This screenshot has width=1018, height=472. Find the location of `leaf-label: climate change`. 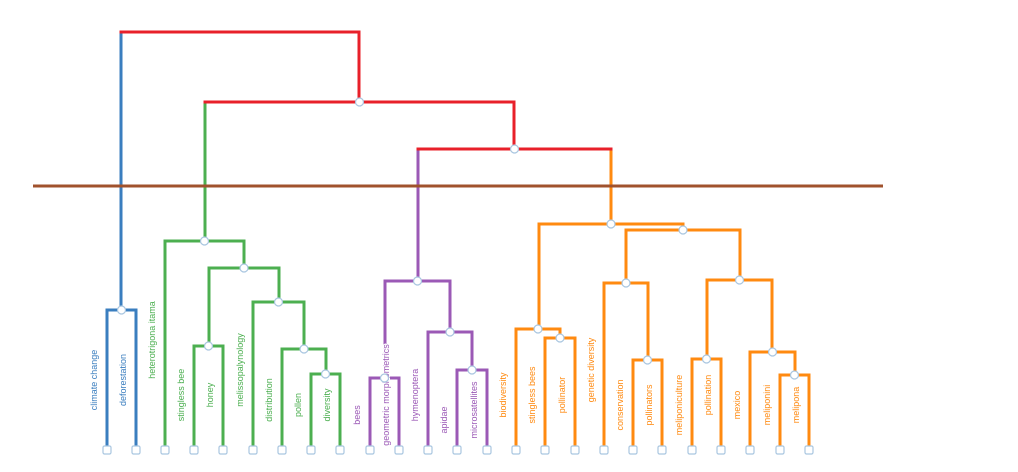

leaf-label: climate change is located at coordinates (94, 380).